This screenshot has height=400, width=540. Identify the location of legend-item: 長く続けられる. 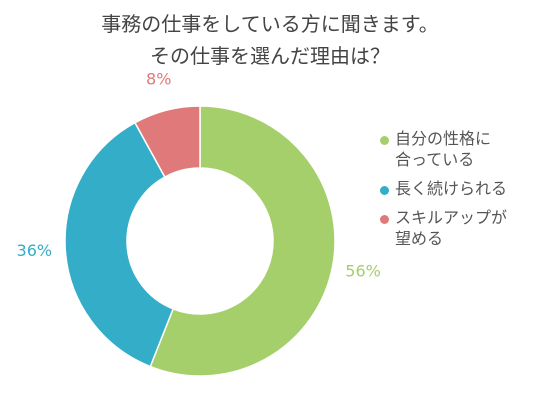
(460, 188).